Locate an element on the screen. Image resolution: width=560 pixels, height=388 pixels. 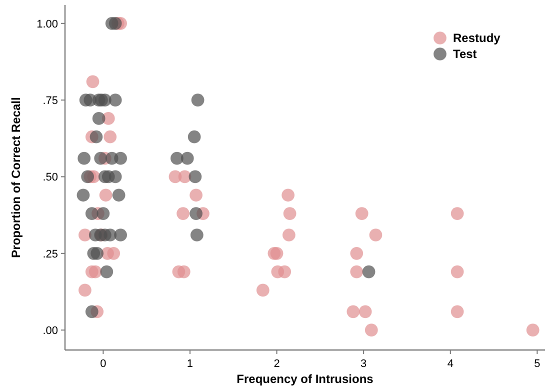
x-axis-title: Frequency of Intrusions is located at coordinates (305, 379).